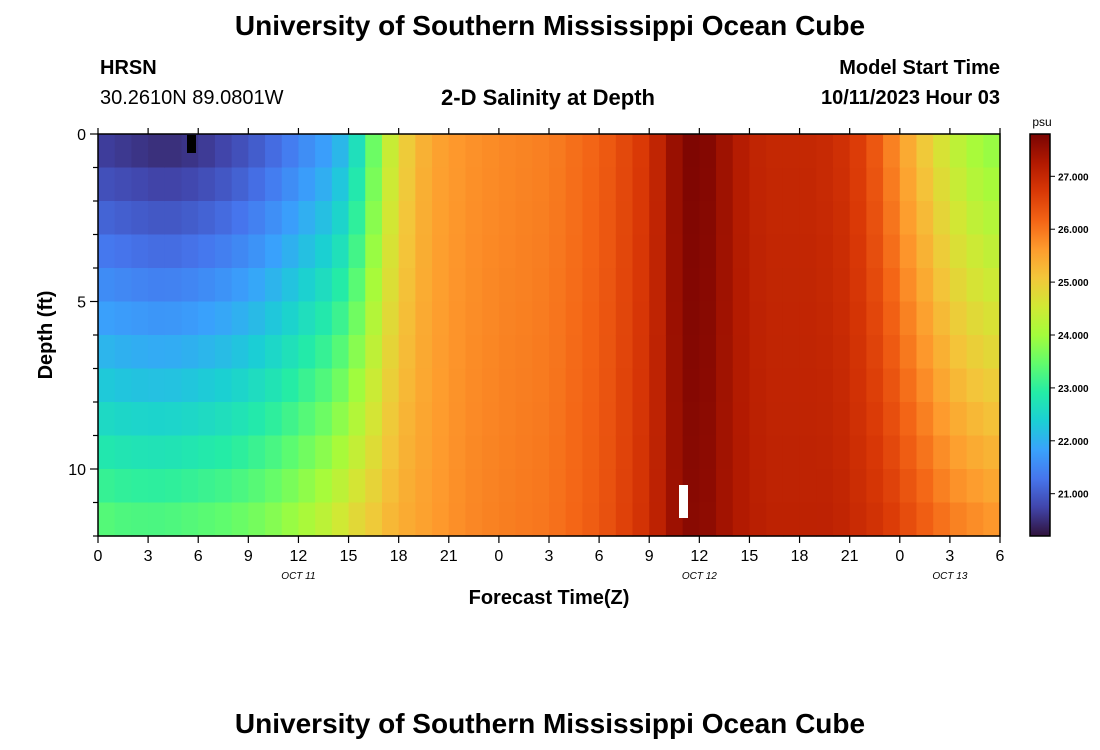 This screenshot has width=1100, height=750. Describe the element at coordinates (83, 332) in the screenshot. I see `y-axis: 0 5 10` at that location.